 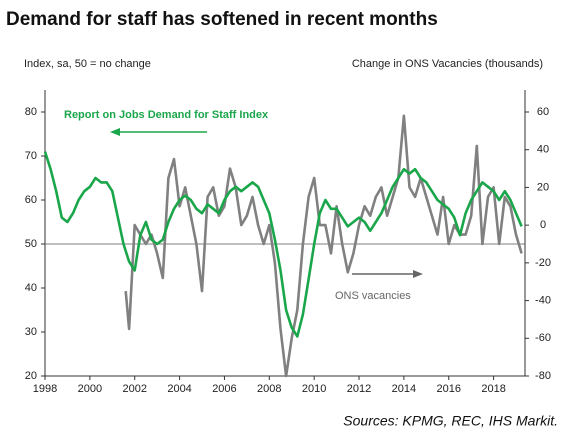 What do you see at coordinates (87, 64) in the screenshot?
I see `y-axis-label: Index, sa, 50 = no change` at bounding box center [87, 64].